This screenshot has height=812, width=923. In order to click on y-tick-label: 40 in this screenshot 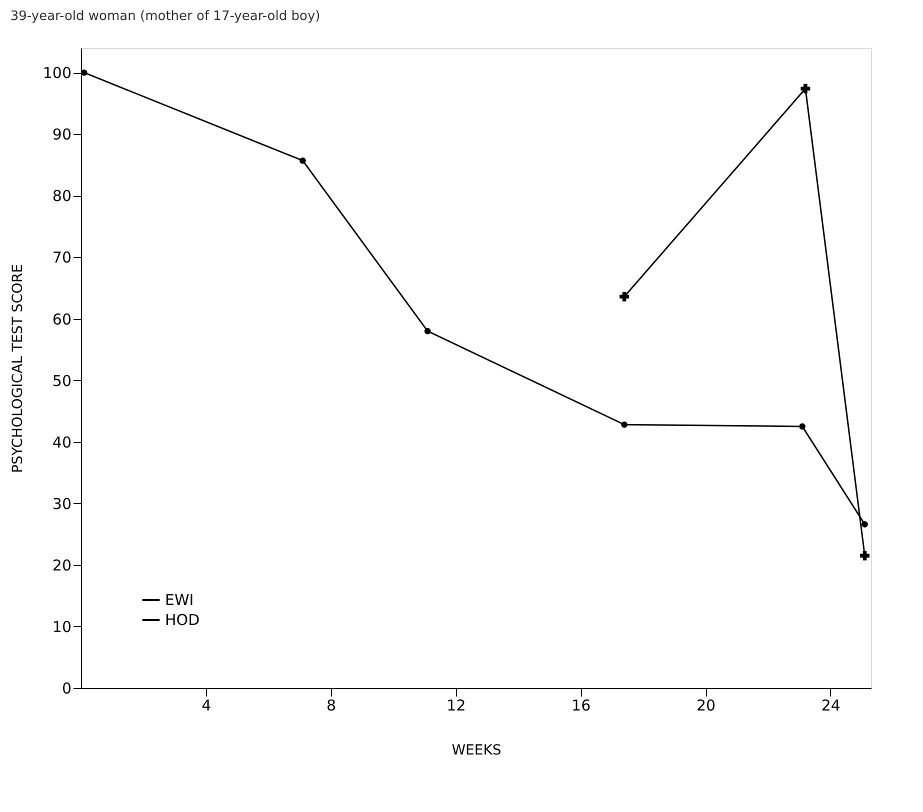, I will do `click(62, 442)`.